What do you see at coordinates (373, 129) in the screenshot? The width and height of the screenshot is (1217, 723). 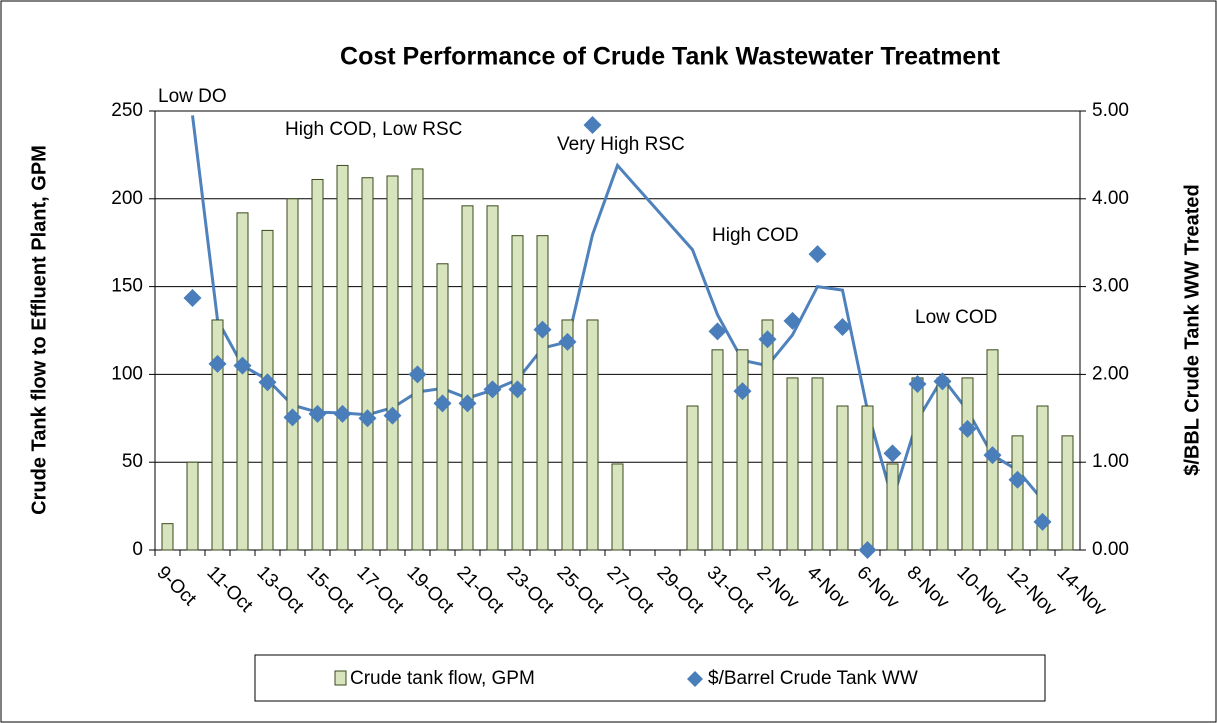 I see `annotation: High COD, Low RSC` at bounding box center [373, 129].